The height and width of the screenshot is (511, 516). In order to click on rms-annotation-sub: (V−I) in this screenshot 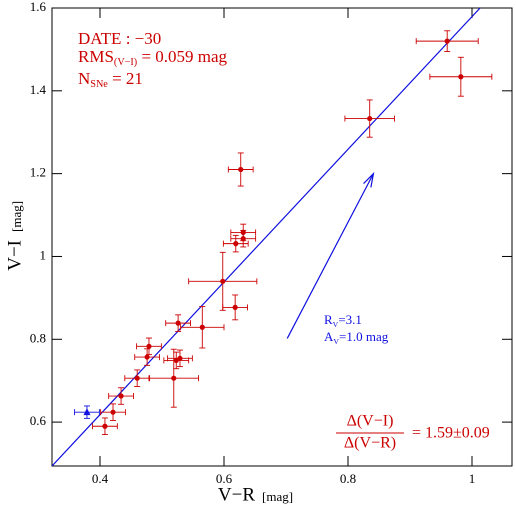, I will do `click(125, 62)`.